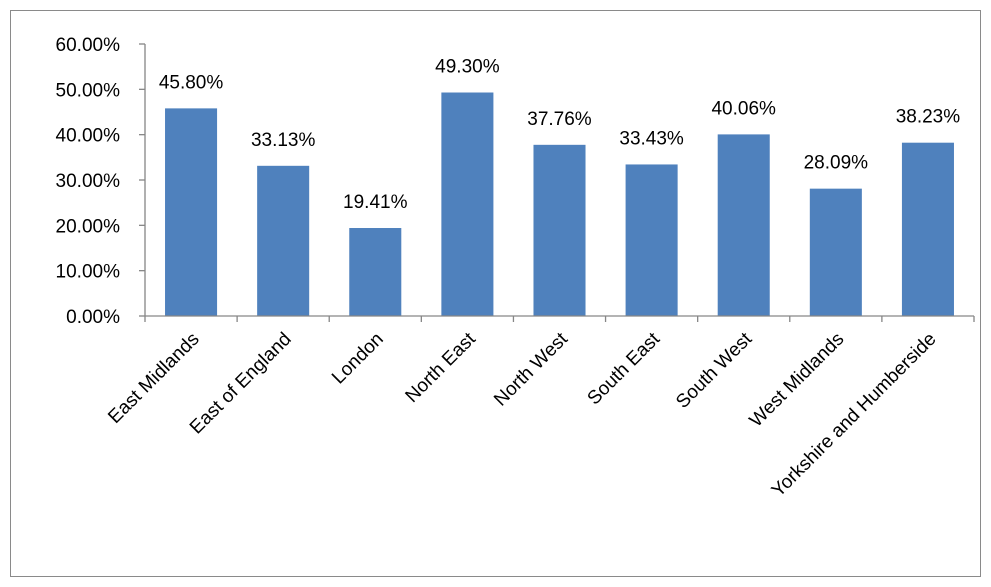  Describe the element at coordinates (88, 136) in the screenshot. I see `y-tick-label: 40.00%` at that location.